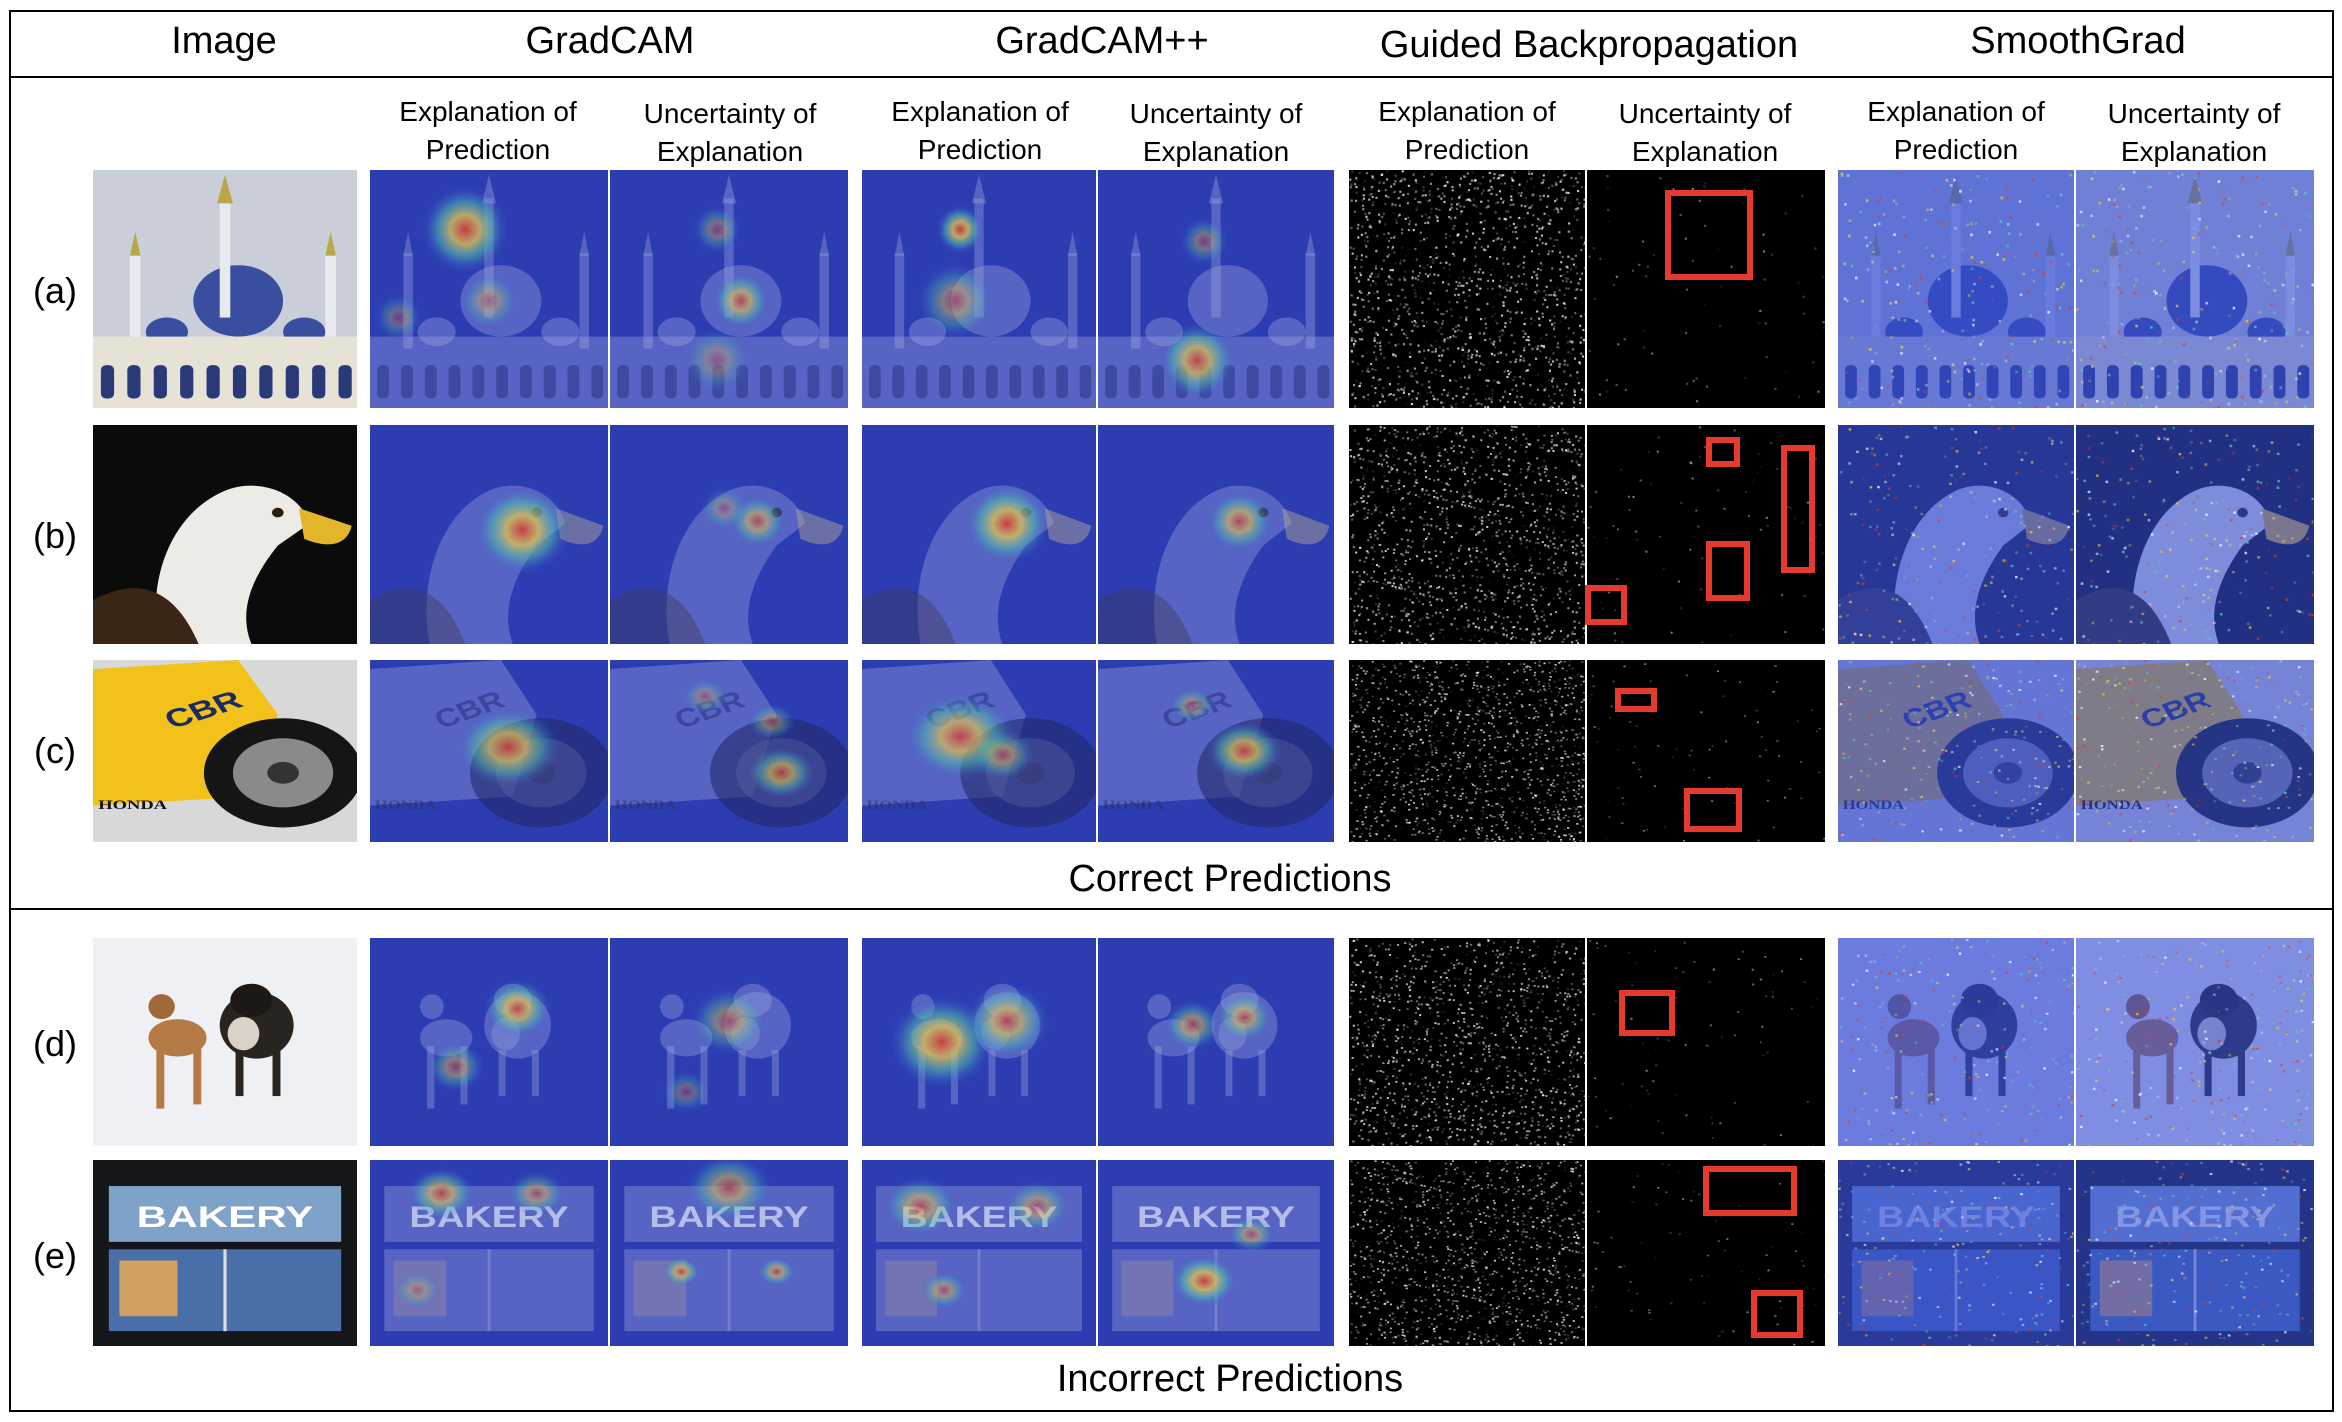 The height and width of the screenshot is (1422, 2342). Describe the element at coordinates (225, 1253) in the screenshot. I see `input-image-bakery: BAKERY` at that location.